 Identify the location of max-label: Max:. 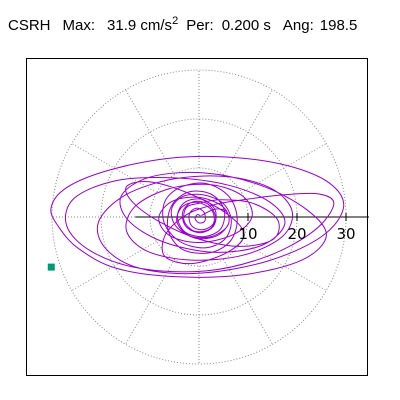
(79, 25).